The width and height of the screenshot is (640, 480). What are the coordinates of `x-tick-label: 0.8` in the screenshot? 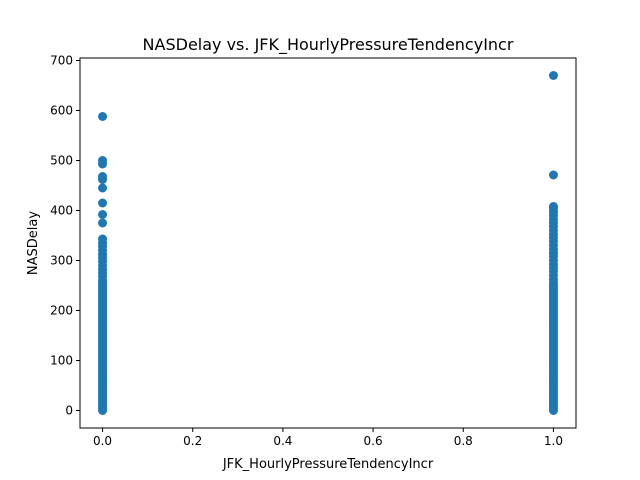 It's located at (463, 441).